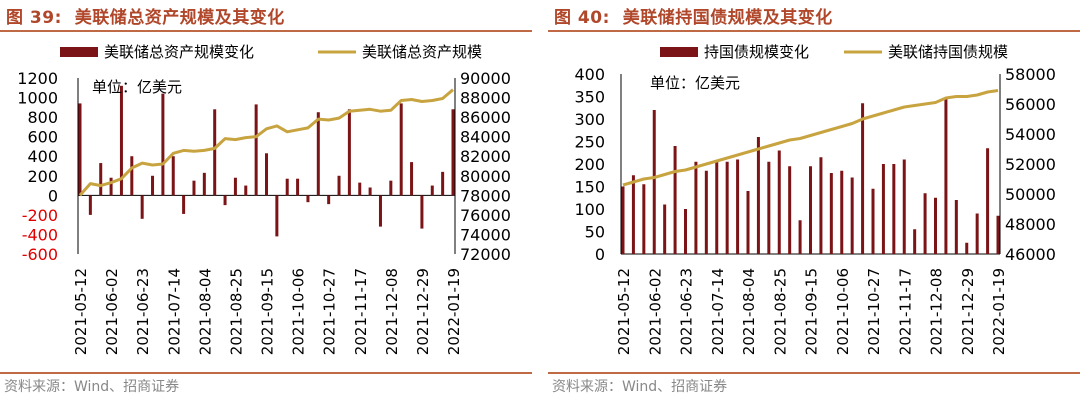 The width and height of the screenshot is (1080, 401). What do you see at coordinates (1030, 164) in the screenshot?
I see `y-right-tick-label: 52000` at bounding box center [1030, 164].